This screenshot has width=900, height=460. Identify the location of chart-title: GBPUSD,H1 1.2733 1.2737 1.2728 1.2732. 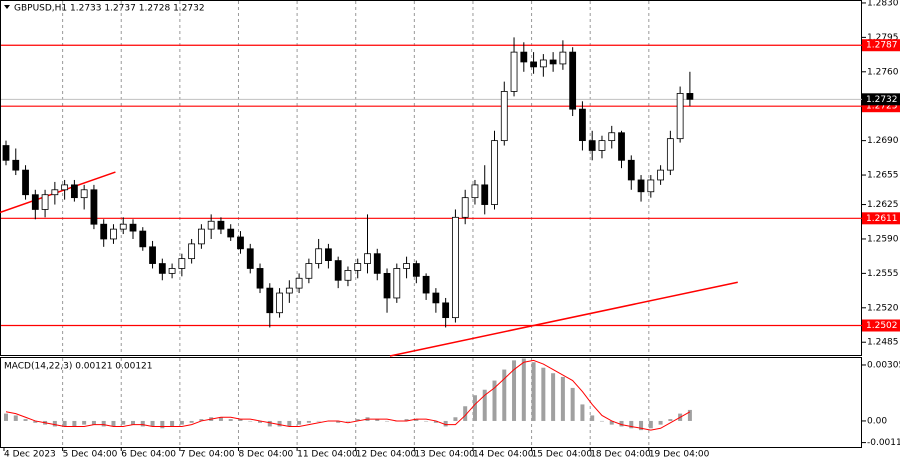
(109, 9).